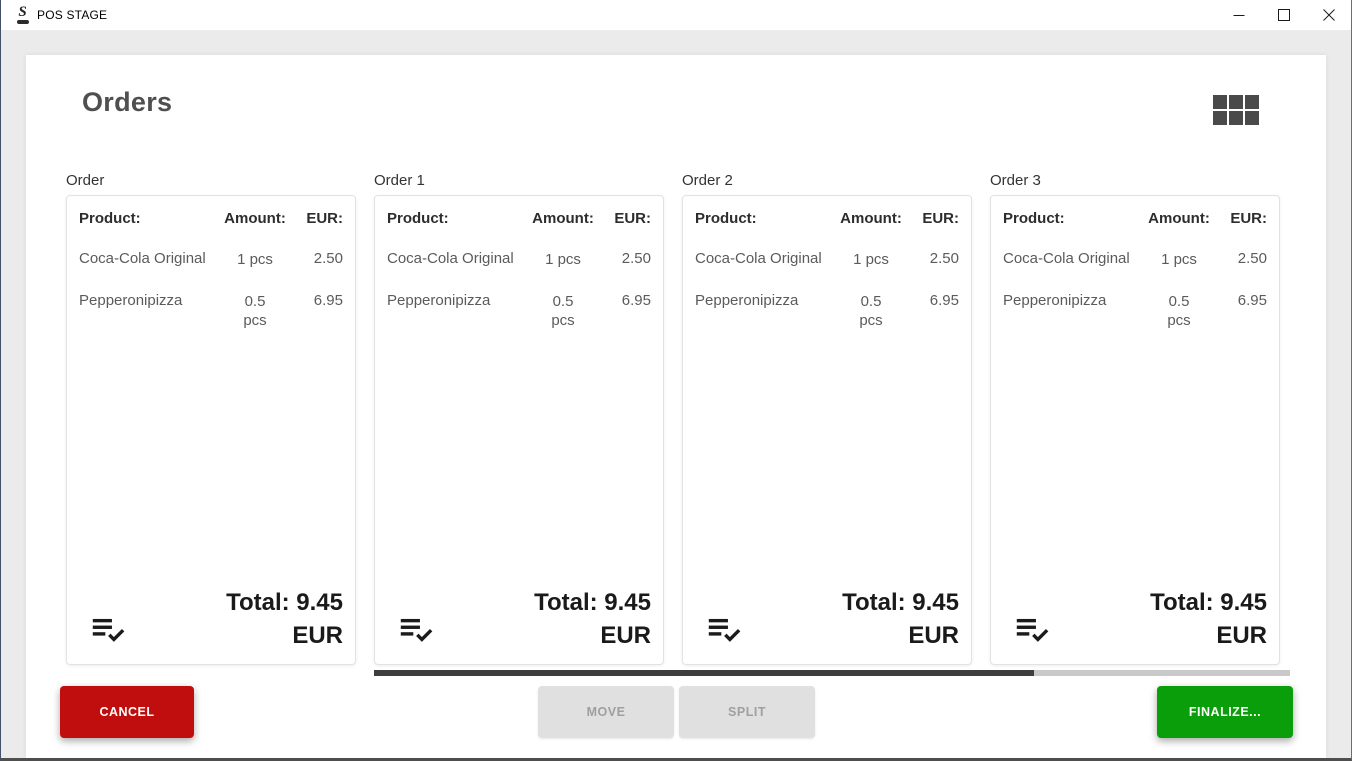  Describe the element at coordinates (676, 15) in the screenshot. I see `titlebar: S POS STAGE` at that location.